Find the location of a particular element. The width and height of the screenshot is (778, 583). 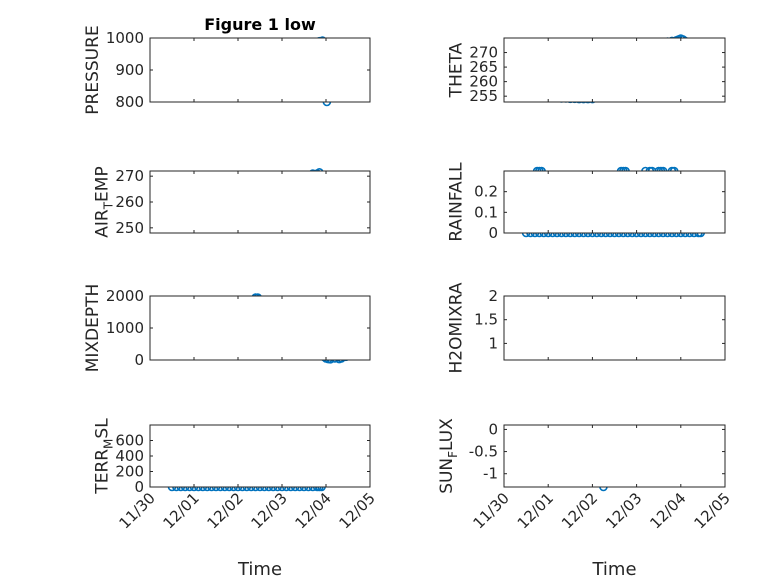

y-tick-label: 0.1 is located at coordinates (486, 212).